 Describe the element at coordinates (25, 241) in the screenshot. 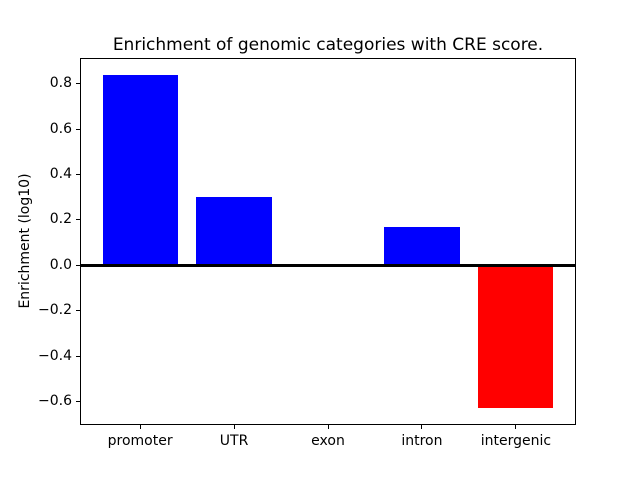

I see `y-axis-label: Enrichment (log10)` at that location.